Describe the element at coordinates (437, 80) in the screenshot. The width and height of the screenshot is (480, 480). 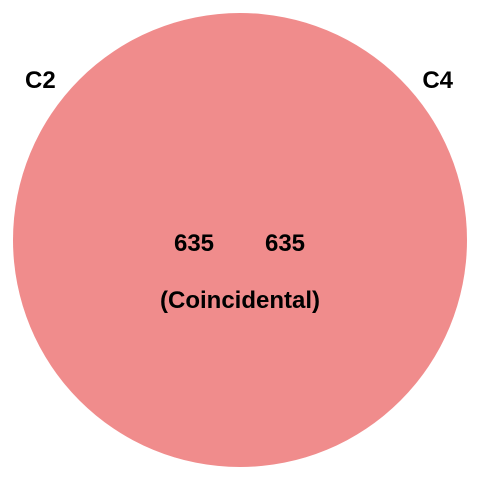
I see `set-label-c4: C4` at that location.